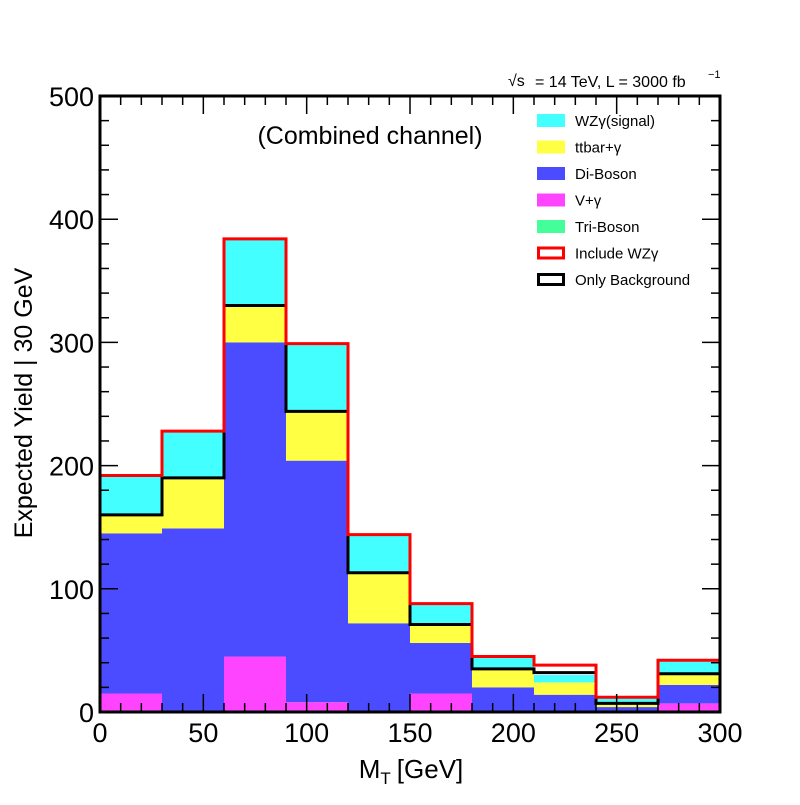 The image size is (800, 805). Describe the element at coordinates (86, 713) in the screenshot. I see `y-tick-label-0: 0` at that location.